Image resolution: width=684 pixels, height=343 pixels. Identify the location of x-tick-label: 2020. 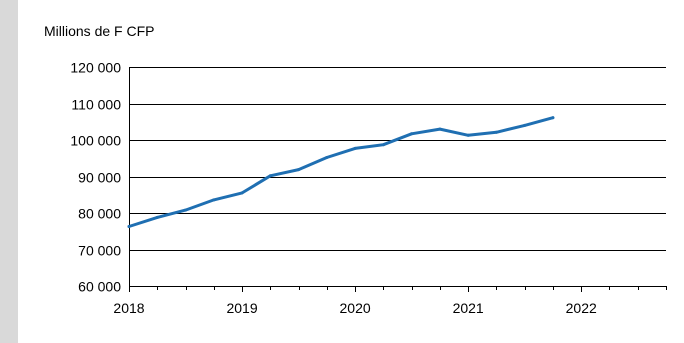
(355, 308).